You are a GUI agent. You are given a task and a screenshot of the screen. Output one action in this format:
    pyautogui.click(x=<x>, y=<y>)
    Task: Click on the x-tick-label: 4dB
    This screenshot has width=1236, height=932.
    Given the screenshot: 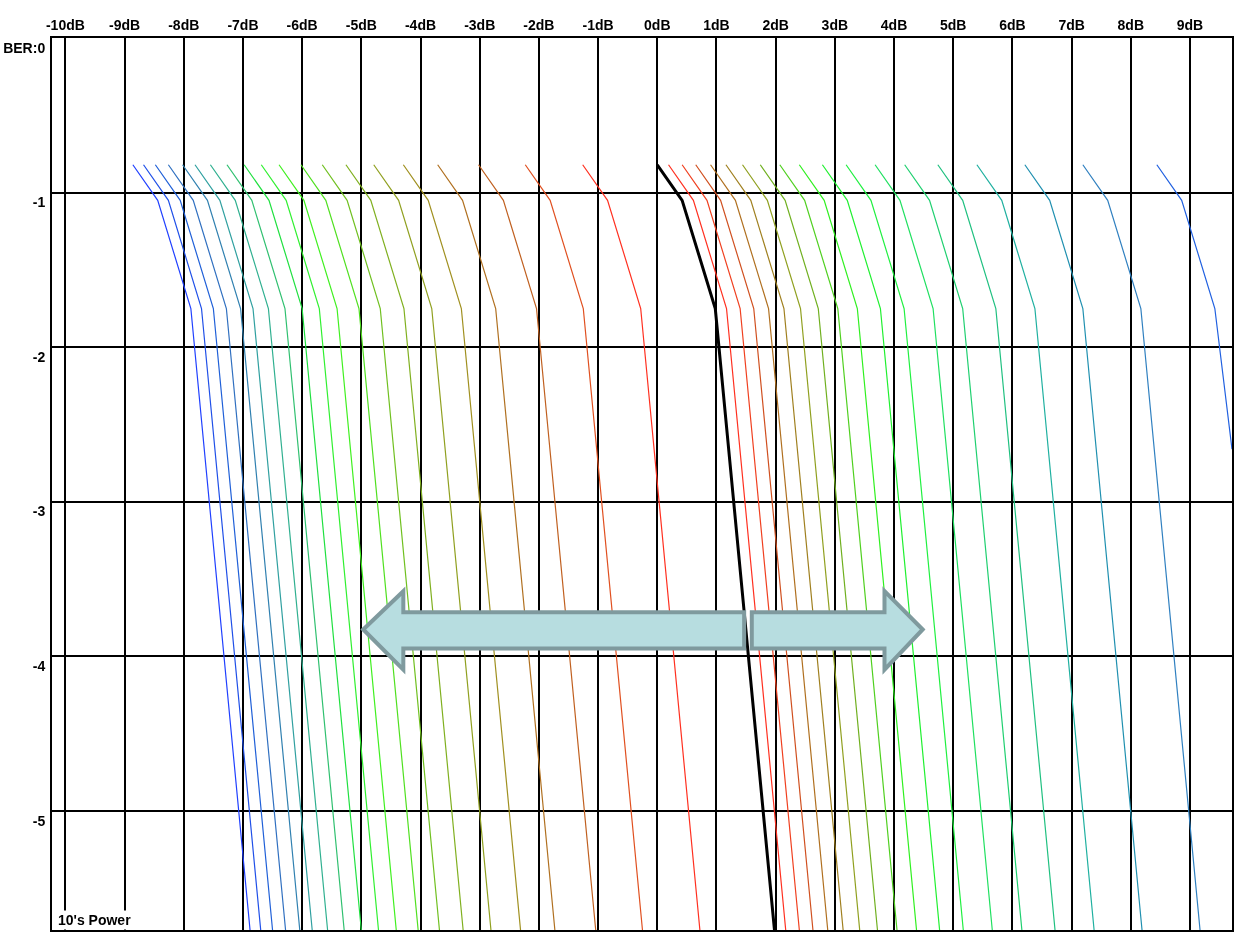 What is the action you would take?
    pyautogui.click(x=894, y=25)
    